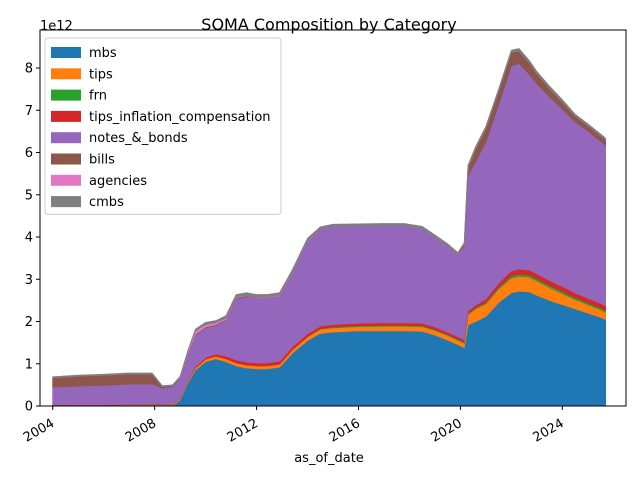 Image resolution: width=640 pixels, height=480 pixels. What do you see at coordinates (329, 458) in the screenshot?
I see `x-axis-label: as_of_date` at bounding box center [329, 458].